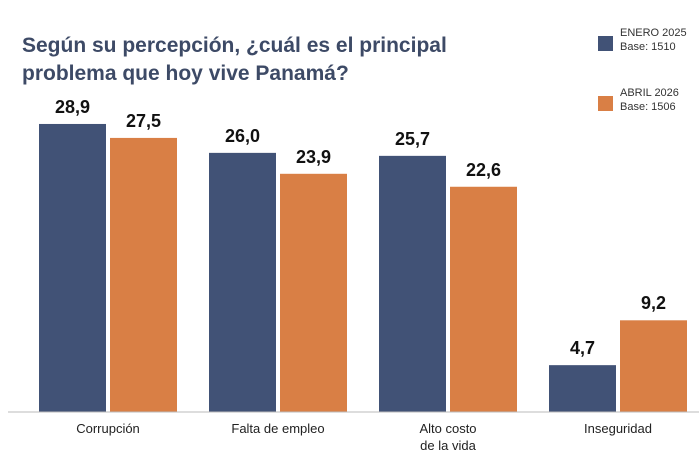 This screenshot has width=699, height=466. Describe the element at coordinates (618, 428) in the screenshot. I see `x-tick-label: Inseguridad` at that location.